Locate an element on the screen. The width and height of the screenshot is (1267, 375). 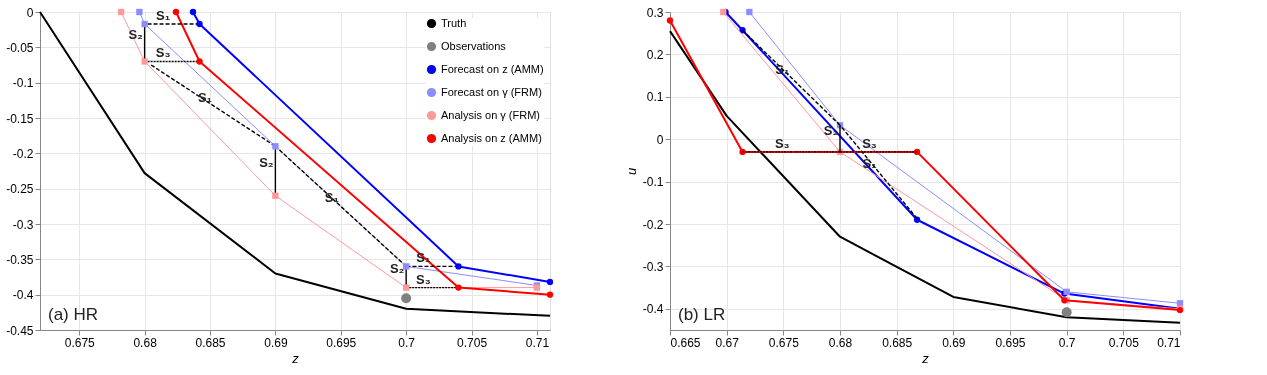
x-tick-label: 0.665 is located at coordinates (685, 342).